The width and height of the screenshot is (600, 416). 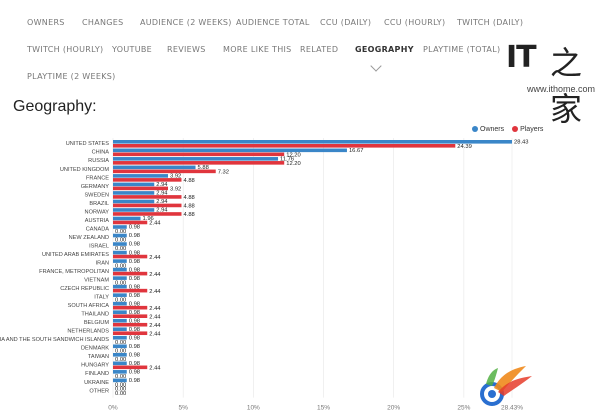 What do you see at coordinates (103, 22) in the screenshot?
I see `tab-changes: CHANGES` at bounding box center [103, 22].